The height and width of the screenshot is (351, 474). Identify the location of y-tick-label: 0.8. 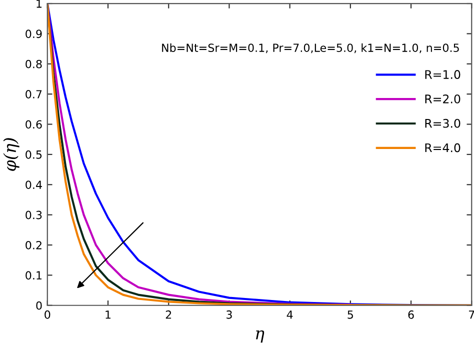
(34, 64).